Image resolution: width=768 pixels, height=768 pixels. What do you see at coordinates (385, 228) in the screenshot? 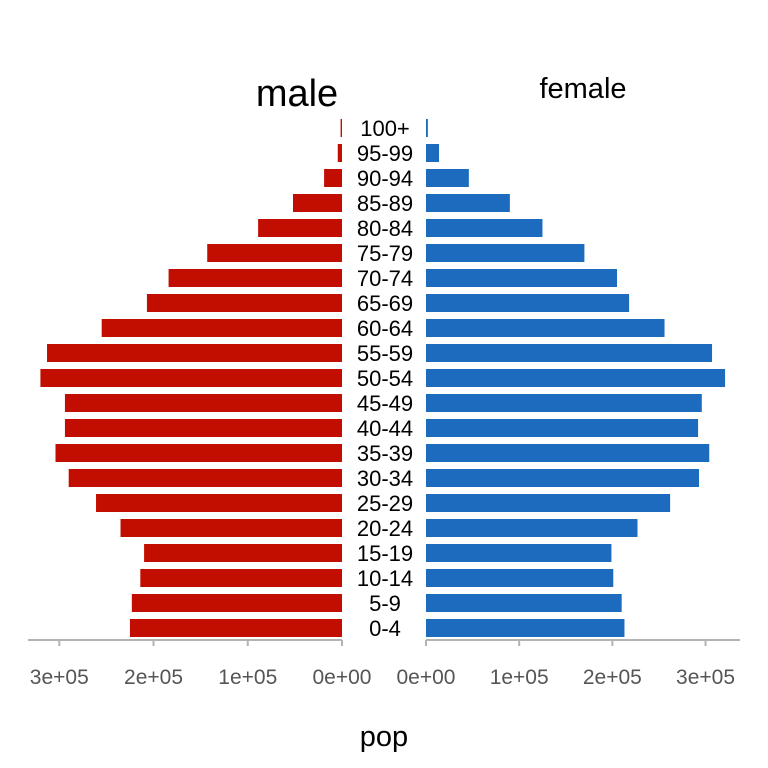
I see `age-group-label: 80-84` at bounding box center [385, 228].